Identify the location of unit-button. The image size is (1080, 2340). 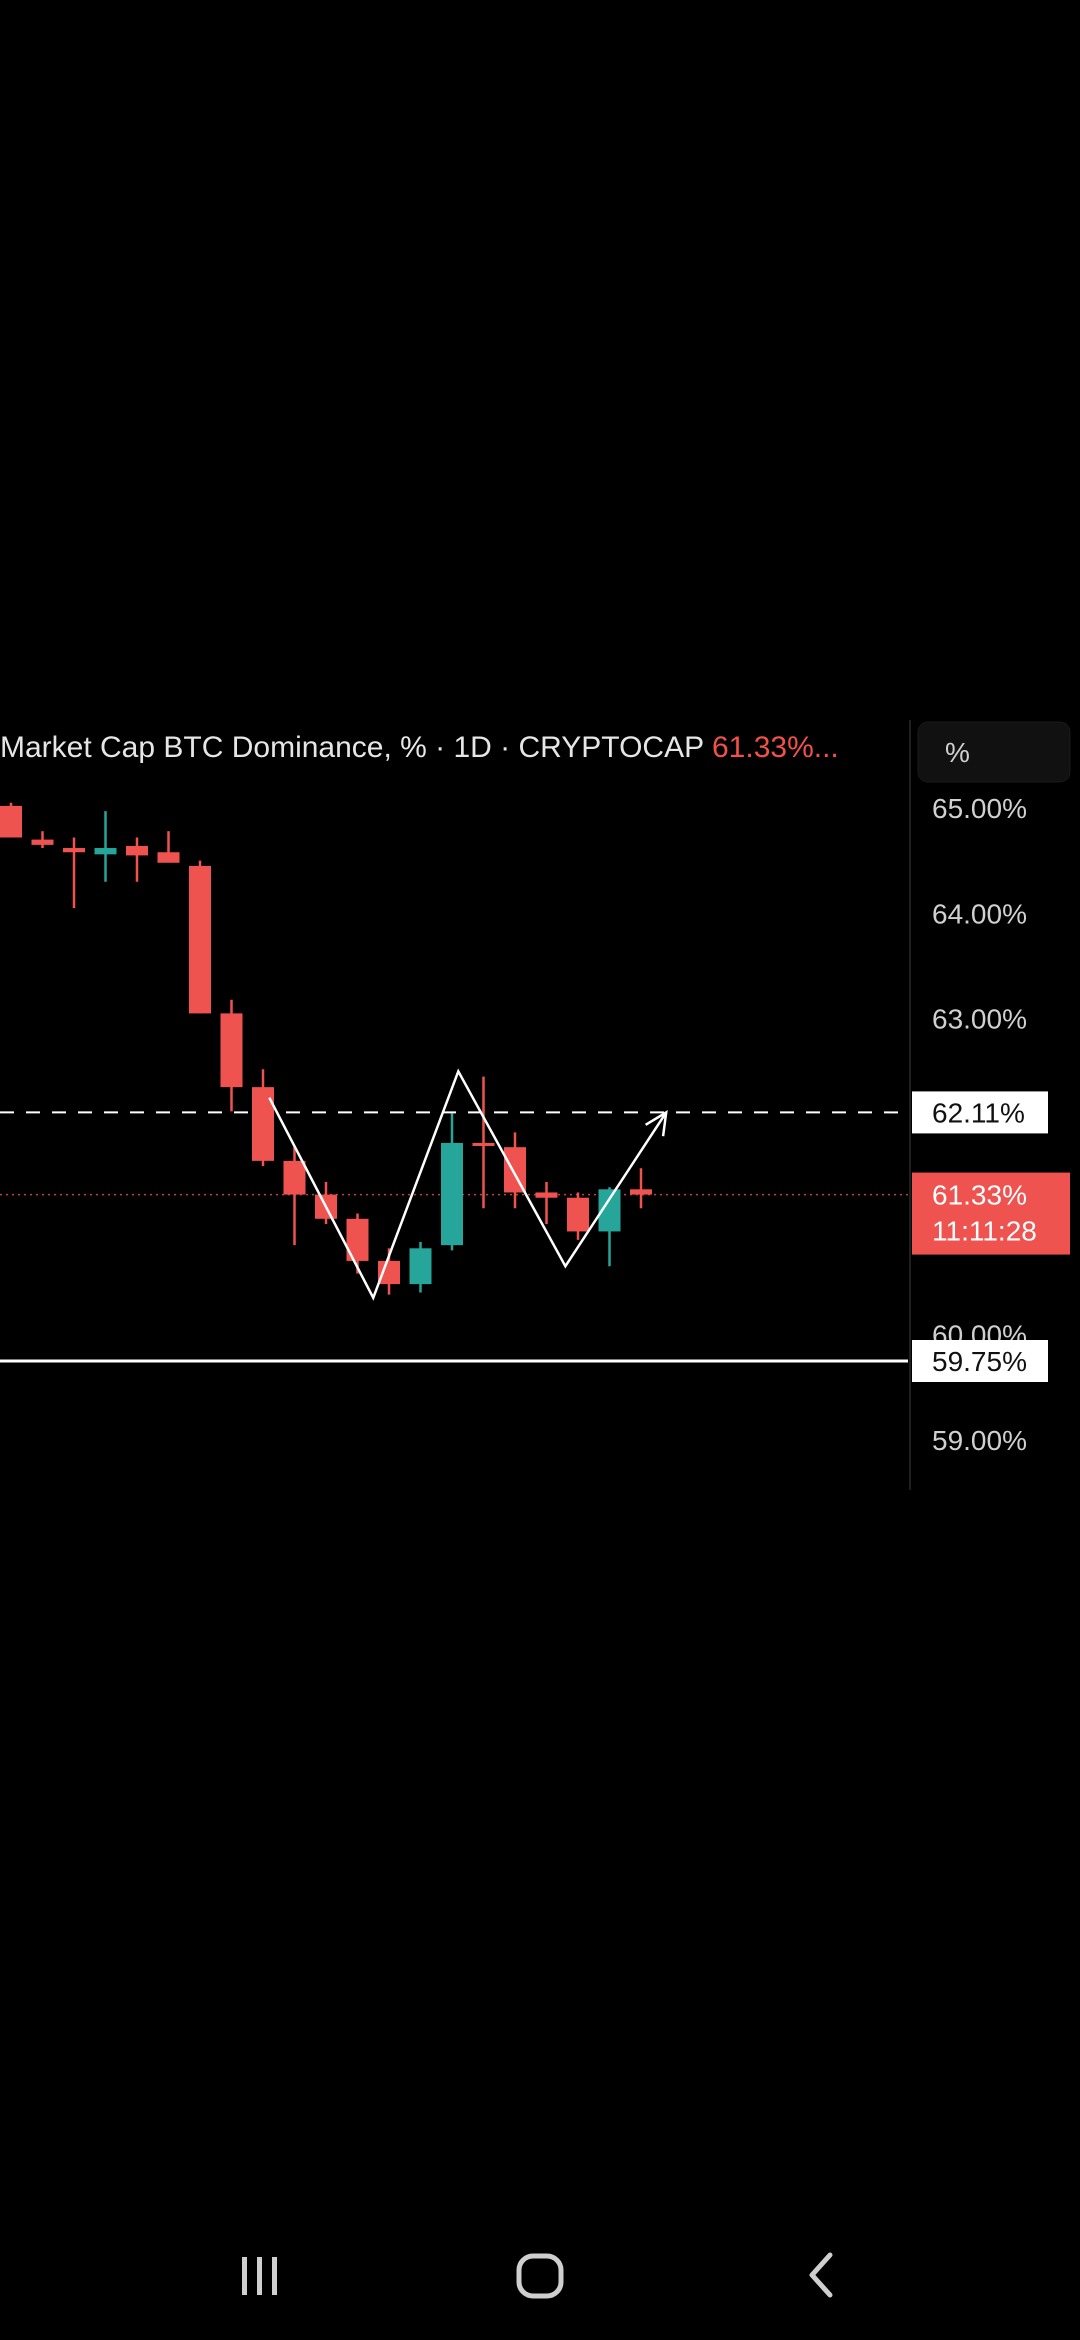
(994, 752).